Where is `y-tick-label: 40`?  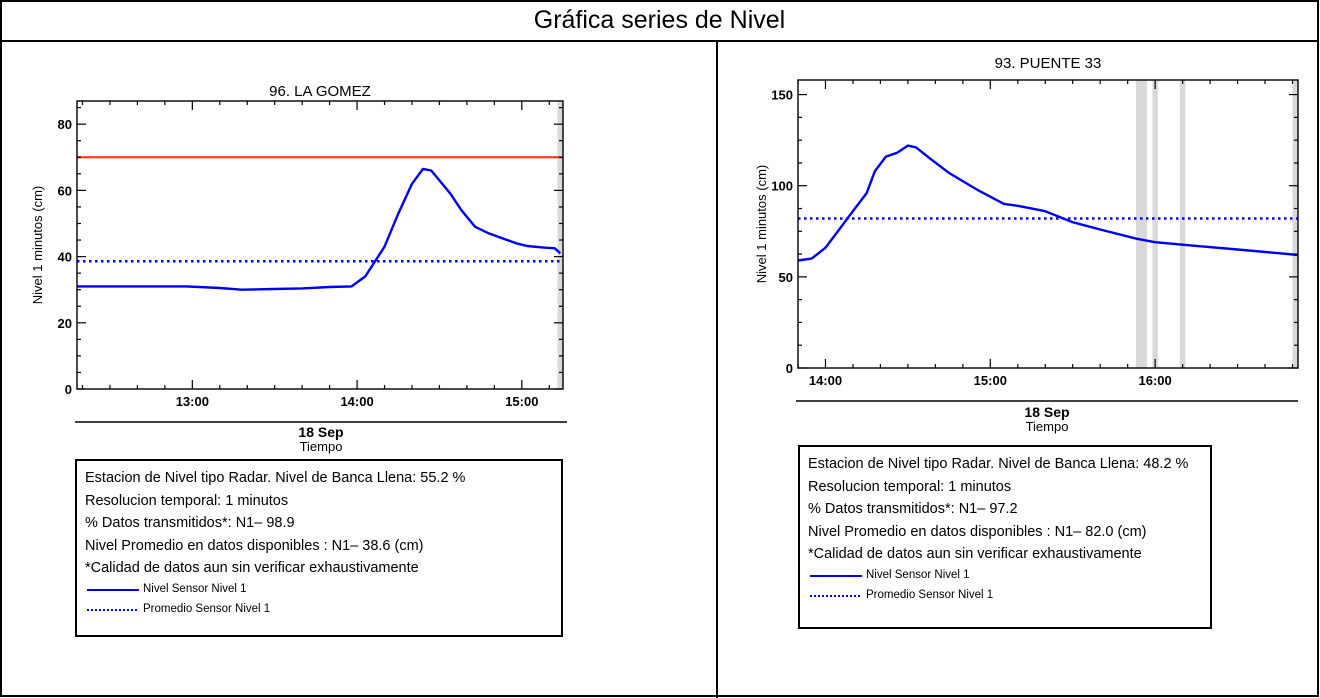 y-tick-label: 40 is located at coordinates (65, 257).